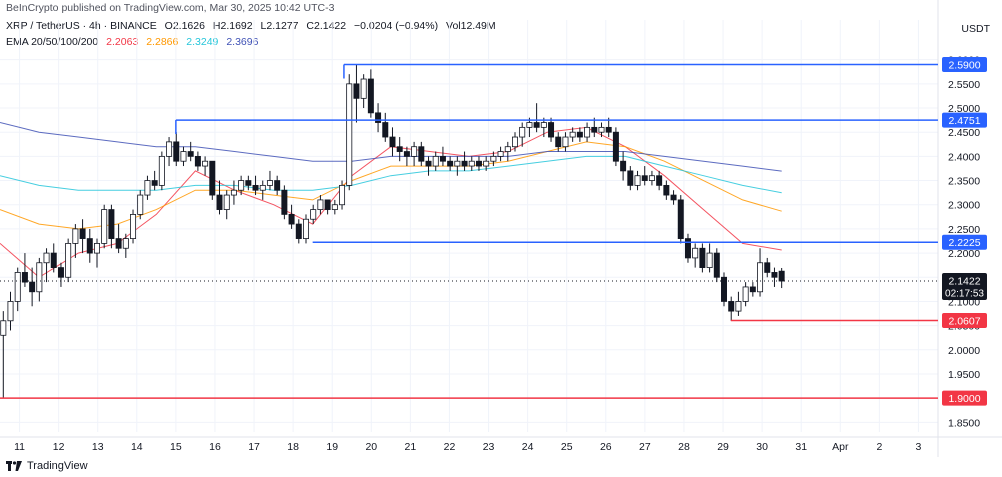 This screenshot has width=1002, height=477. Describe the element at coordinates (332, 447) in the screenshot. I see `x-tick-label: 19` at that location.